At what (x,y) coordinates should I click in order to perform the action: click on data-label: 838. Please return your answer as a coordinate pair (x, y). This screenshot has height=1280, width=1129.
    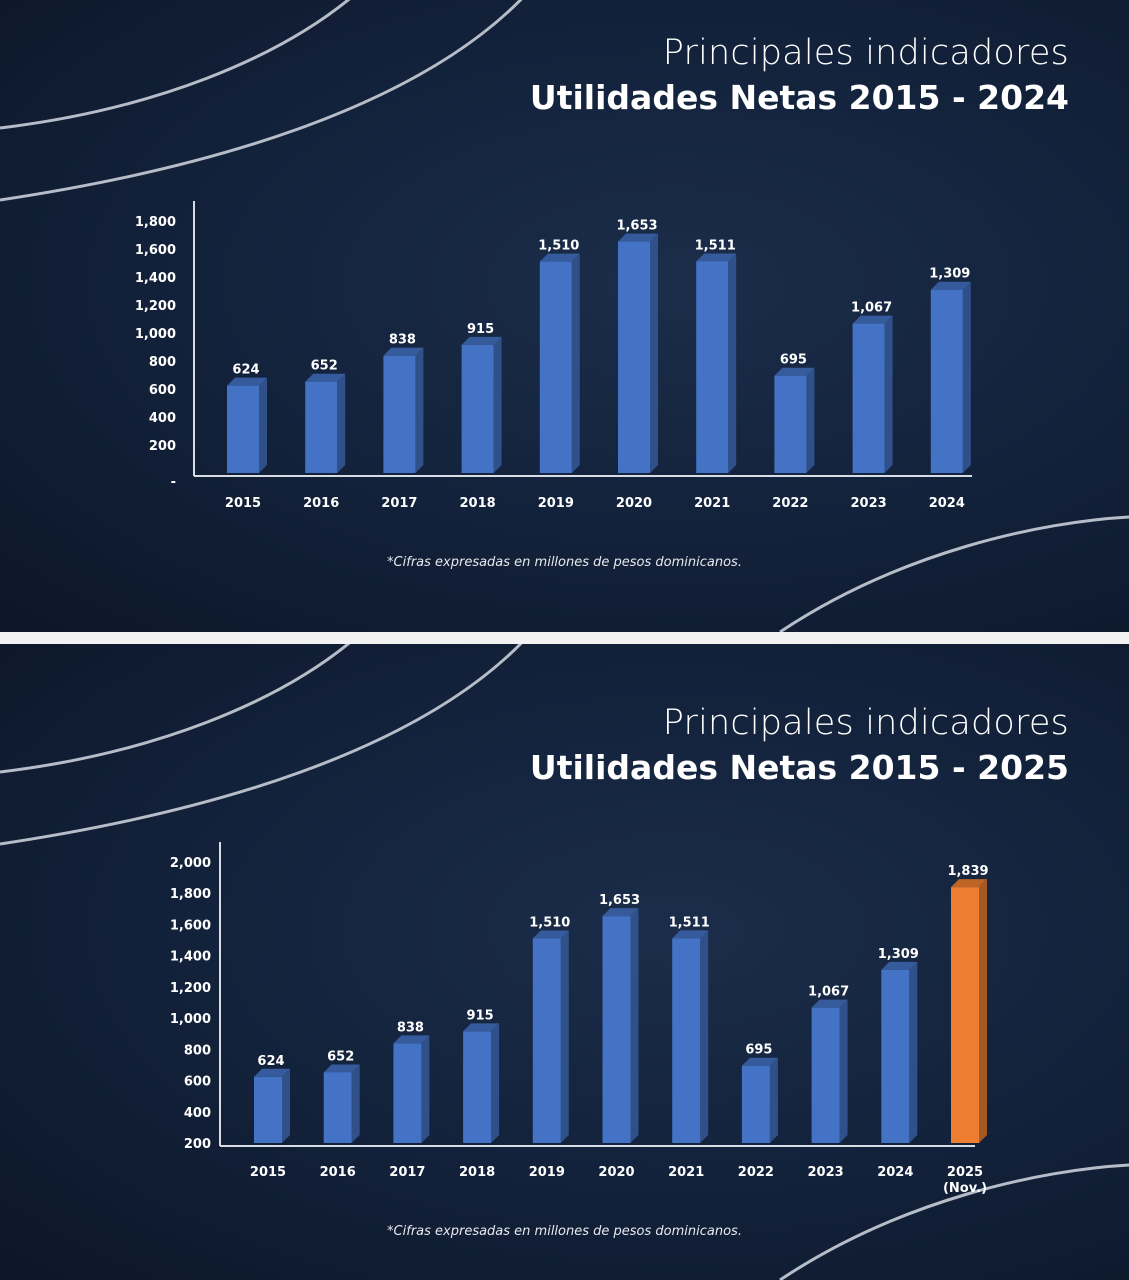
    Looking at the image, I should click on (410, 1027).